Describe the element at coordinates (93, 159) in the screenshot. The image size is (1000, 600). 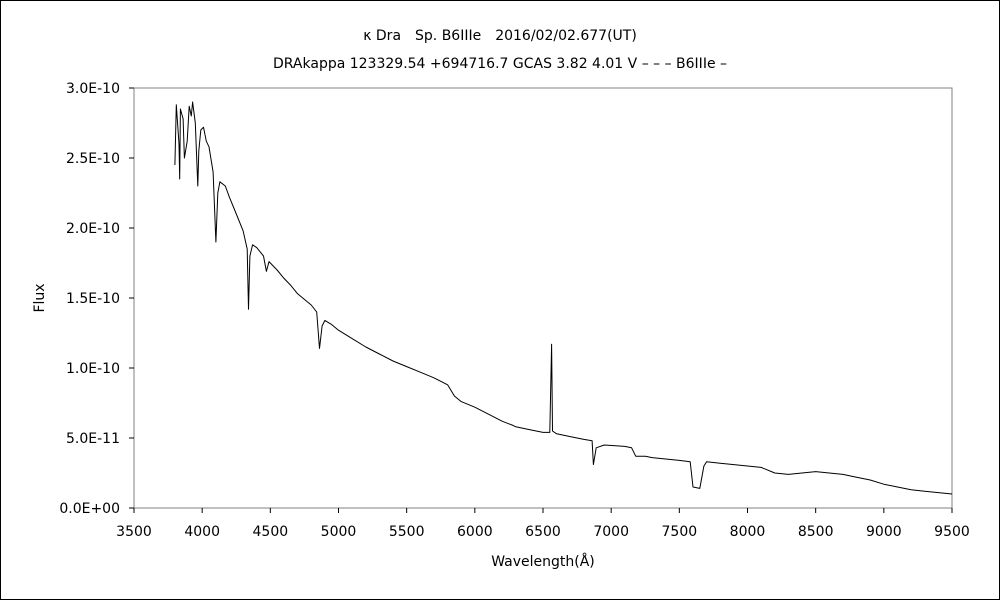
I see `y-tick-label: 2.5E-10` at that location.